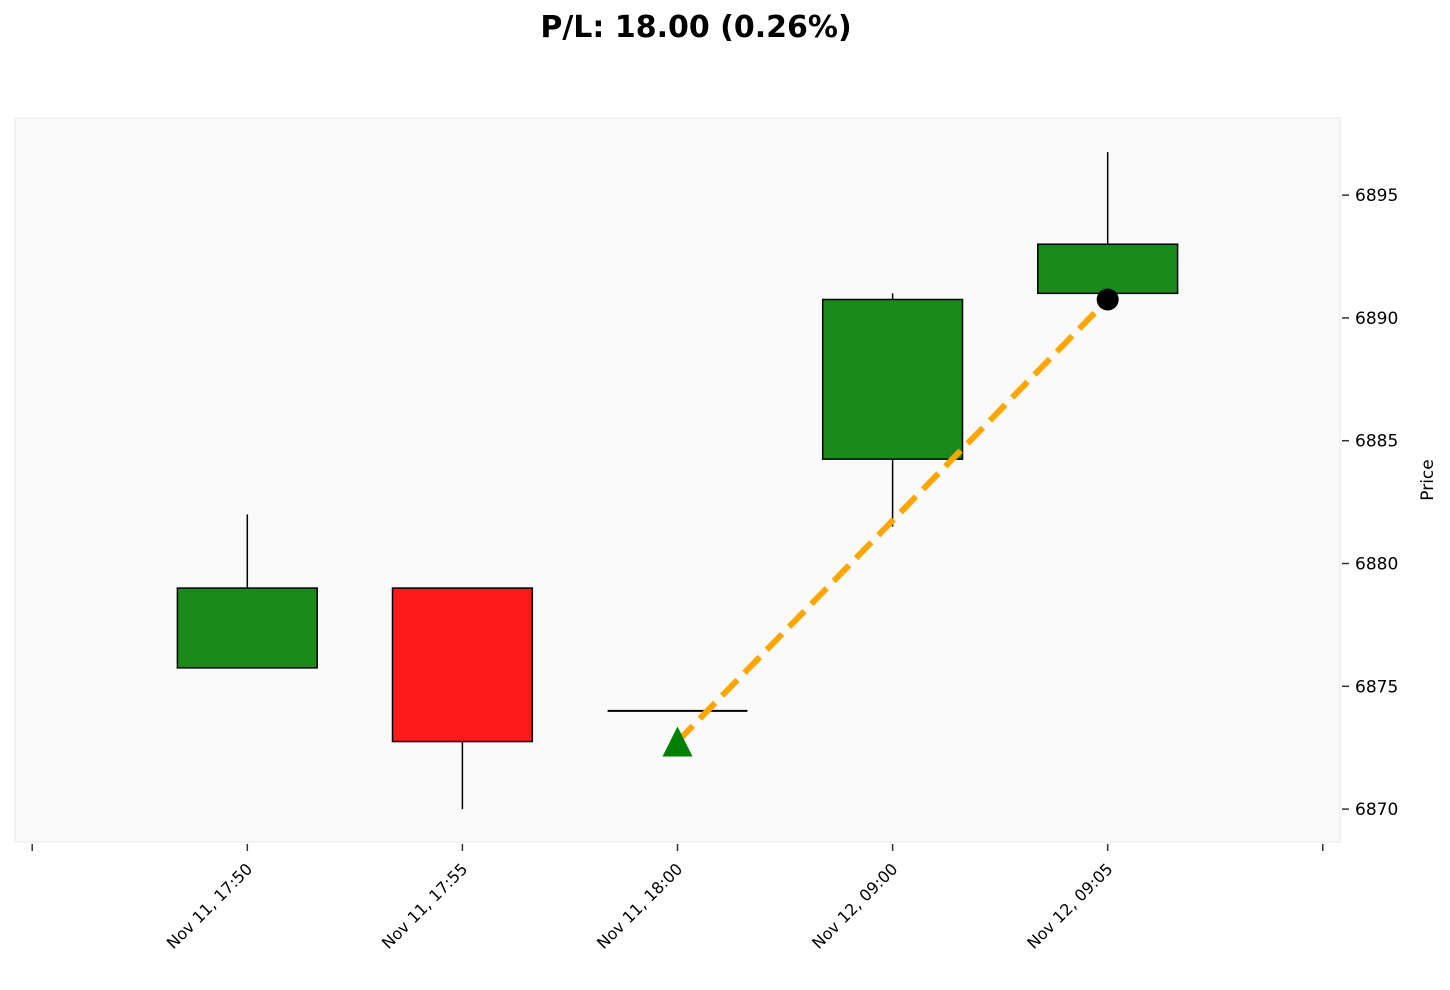  I want to click on y-tick-label: 6880, so click(1376, 565).